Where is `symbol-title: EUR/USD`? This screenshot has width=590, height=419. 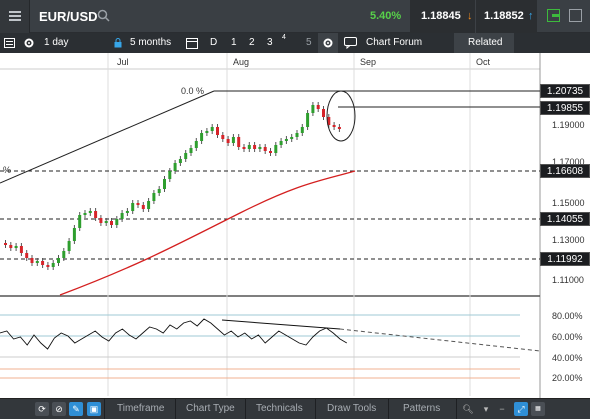
symbol-title: EUR/USD is located at coordinates (68, 16).